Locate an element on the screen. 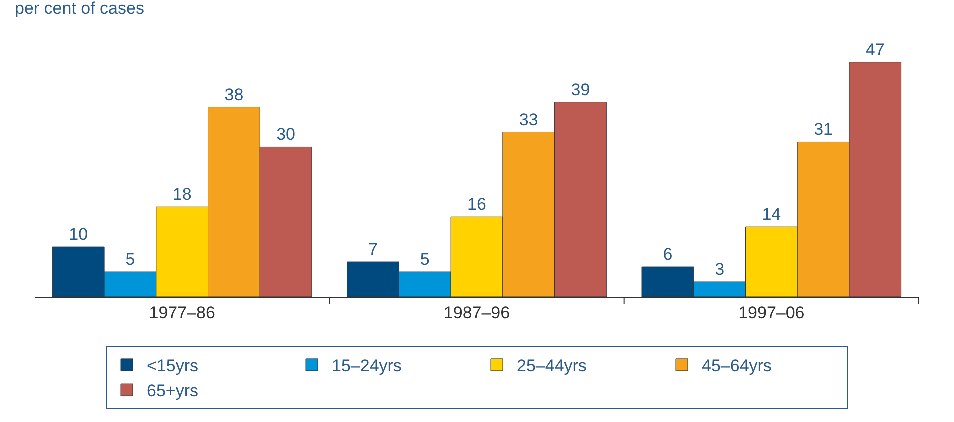  data-label: 7 is located at coordinates (373, 250).